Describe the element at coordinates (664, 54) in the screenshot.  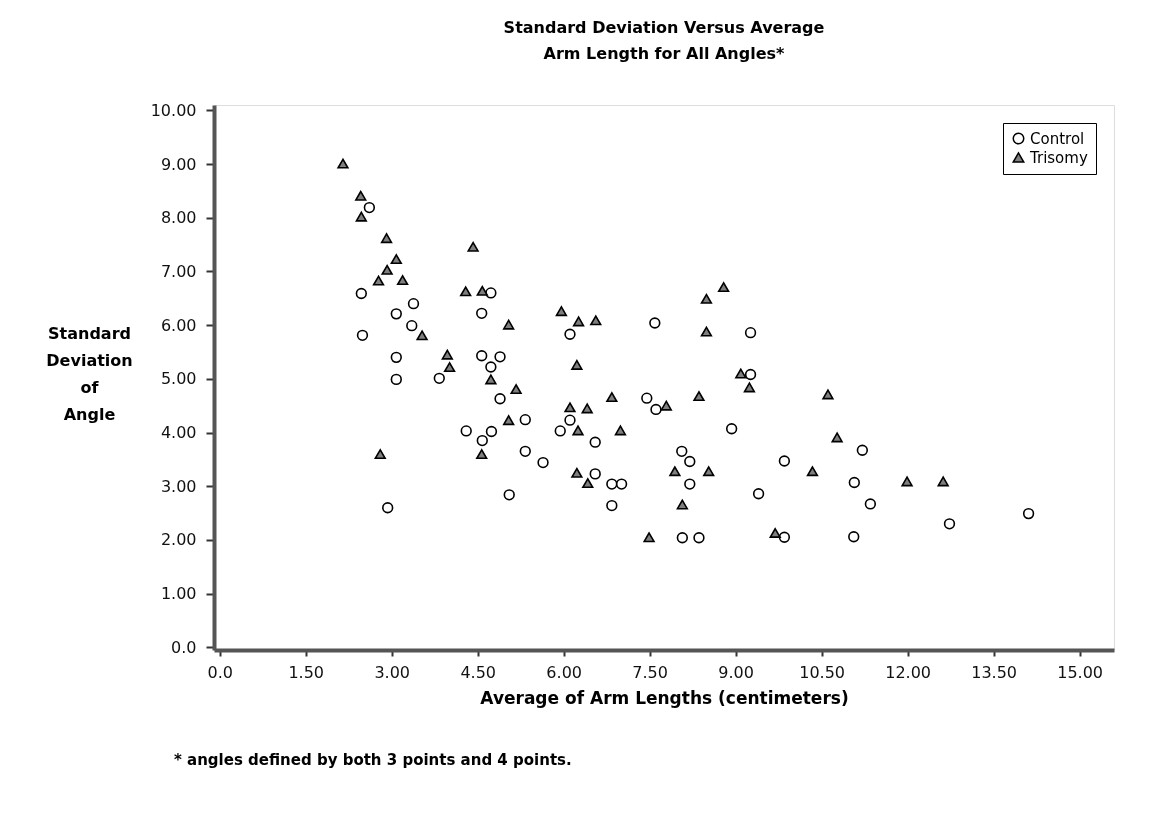
I see `text: Arm Length for All Angles*` at that location.